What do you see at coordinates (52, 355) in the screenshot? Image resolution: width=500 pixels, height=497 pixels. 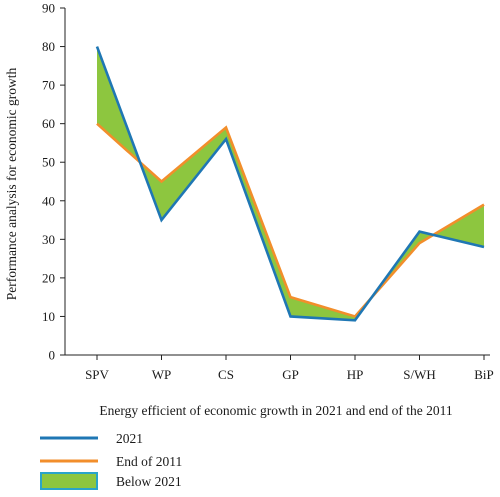 I see `y-tick-label: 0` at bounding box center [52, 355].